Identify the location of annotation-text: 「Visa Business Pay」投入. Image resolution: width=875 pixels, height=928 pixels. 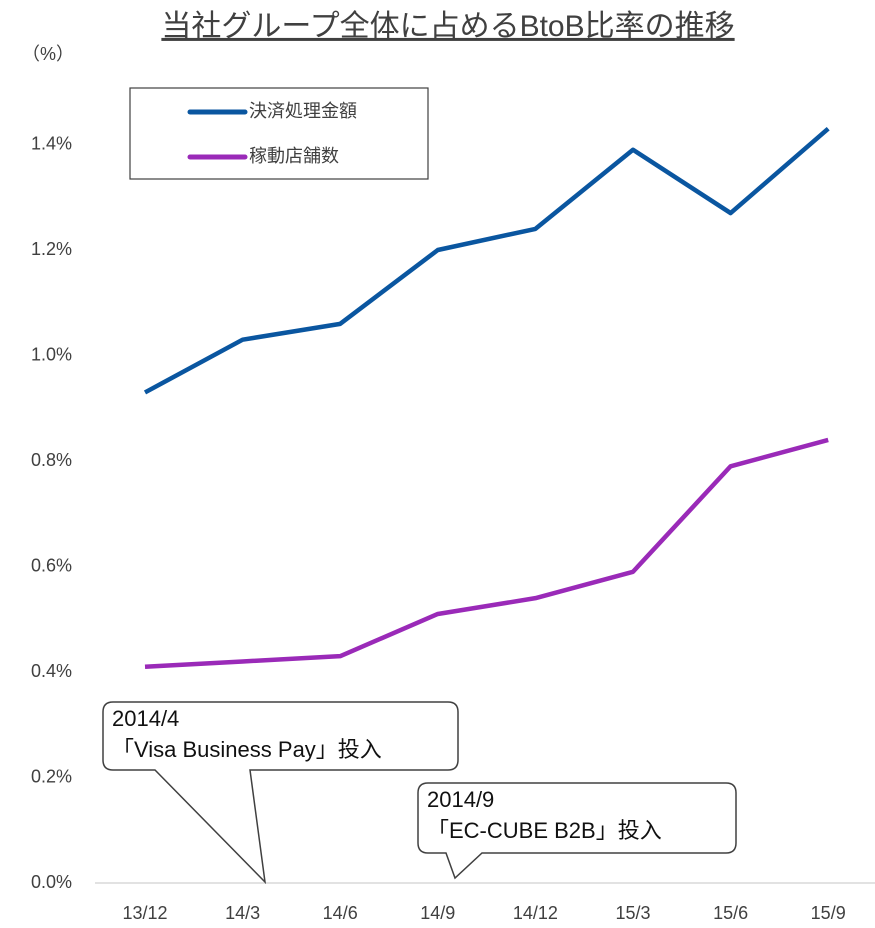
(247, 749).